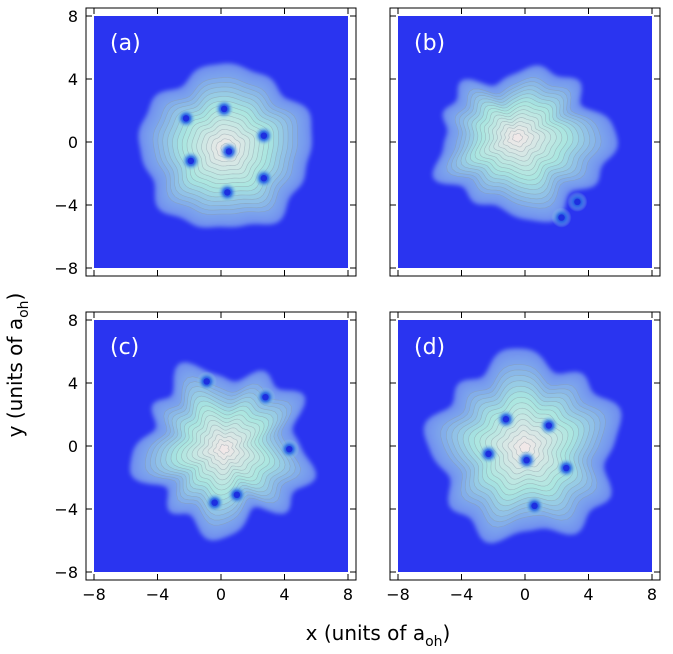  What do you see at coordinates (429, 43) in the screenshot?
I see `panel-label: (b)` at bounding box center [429, 43].